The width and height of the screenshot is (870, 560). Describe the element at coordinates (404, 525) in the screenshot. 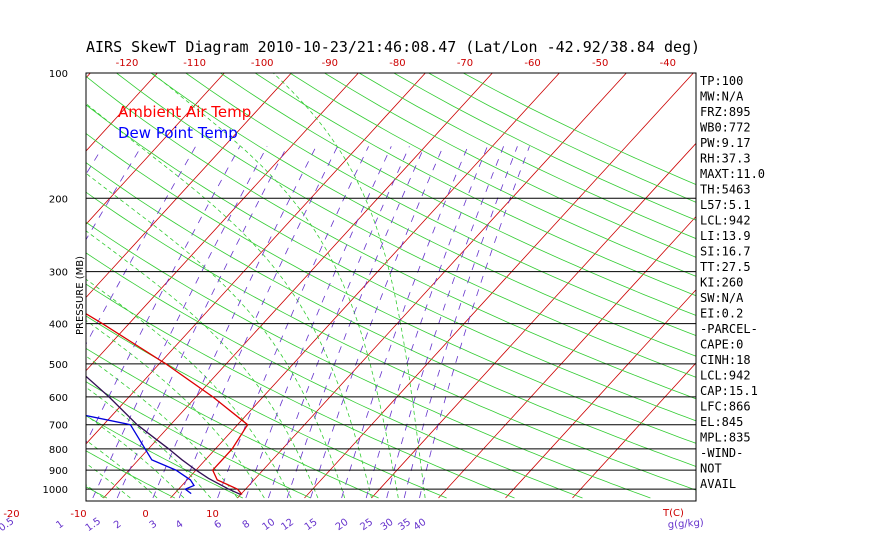

I see `mixing-ratio-tick-label: 35` at that location.